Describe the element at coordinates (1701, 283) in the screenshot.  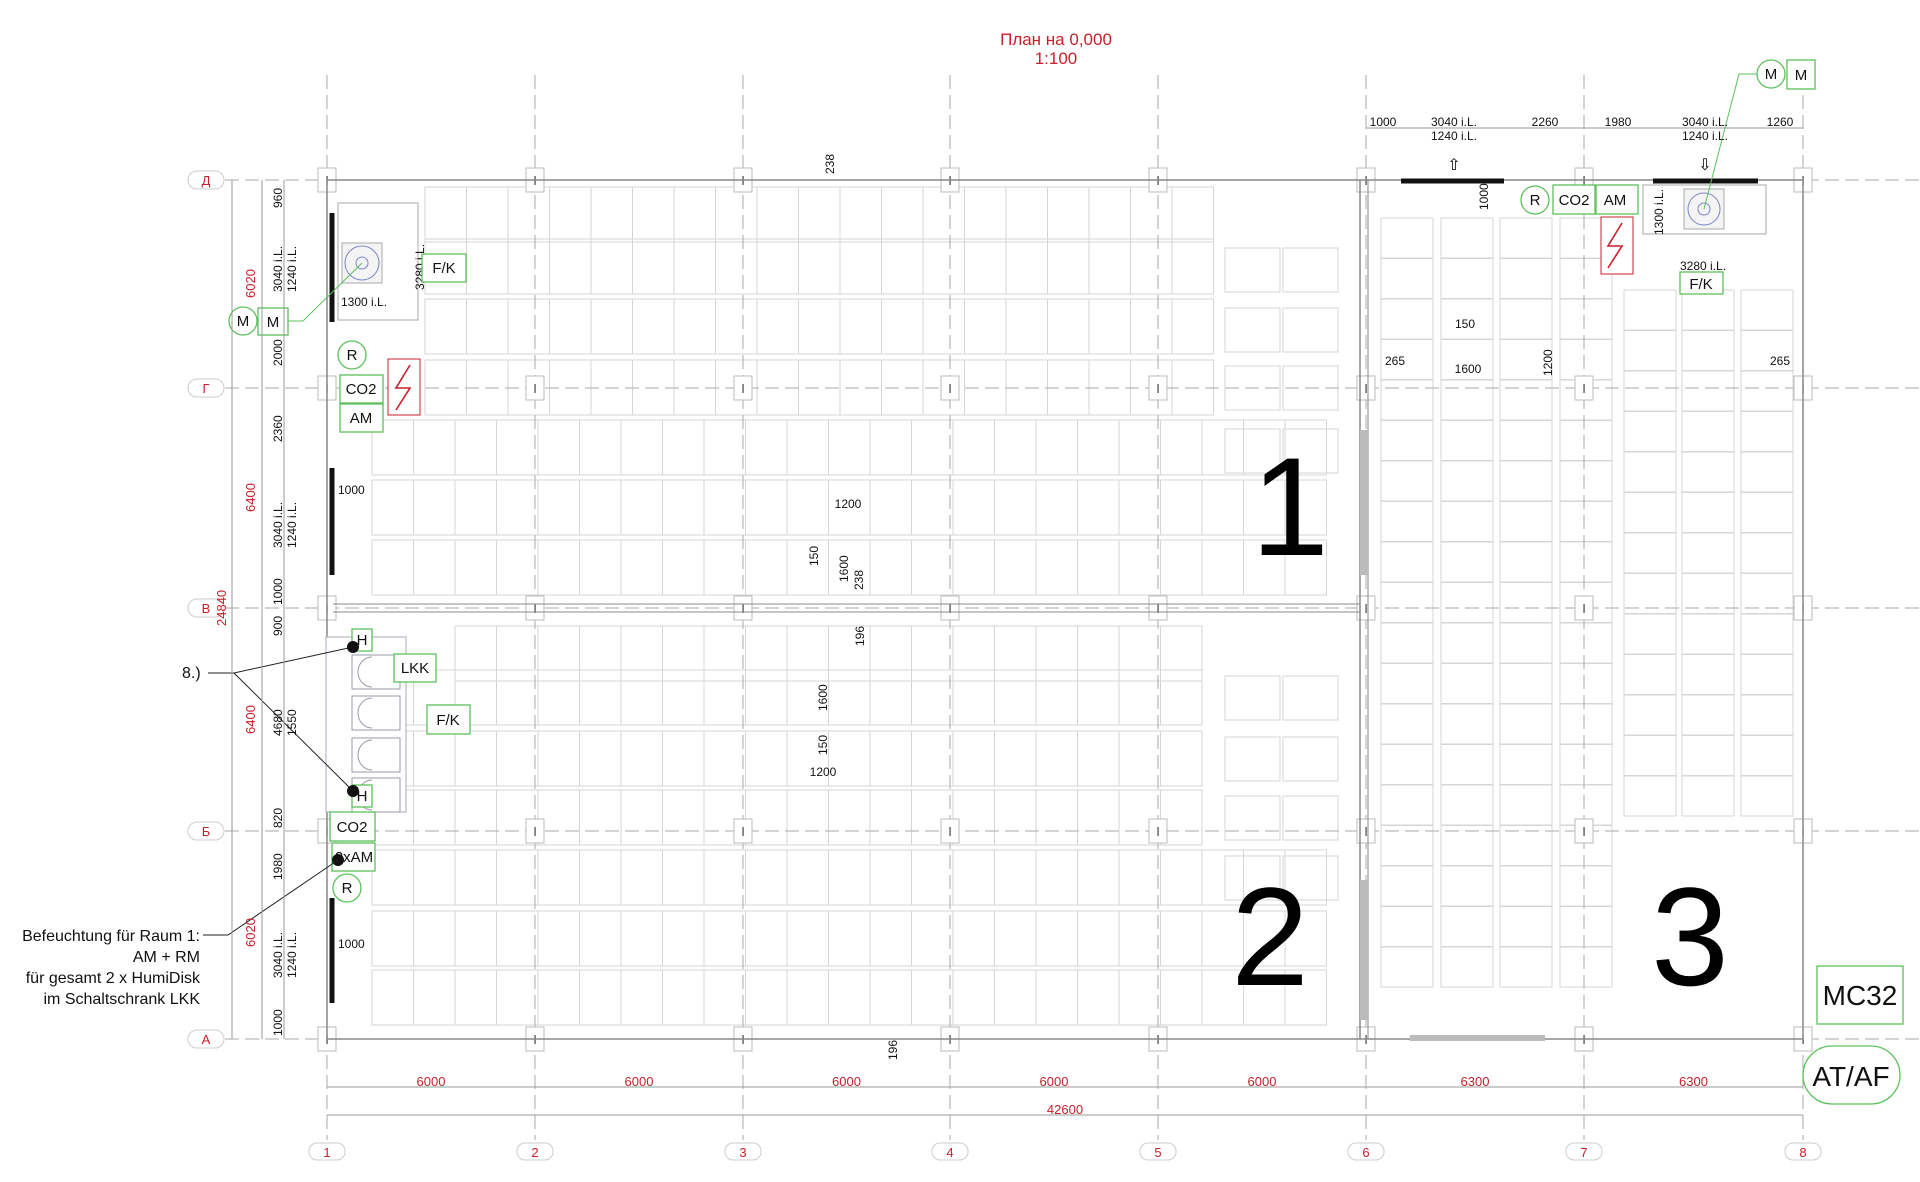
I see `tag-box` at that location.